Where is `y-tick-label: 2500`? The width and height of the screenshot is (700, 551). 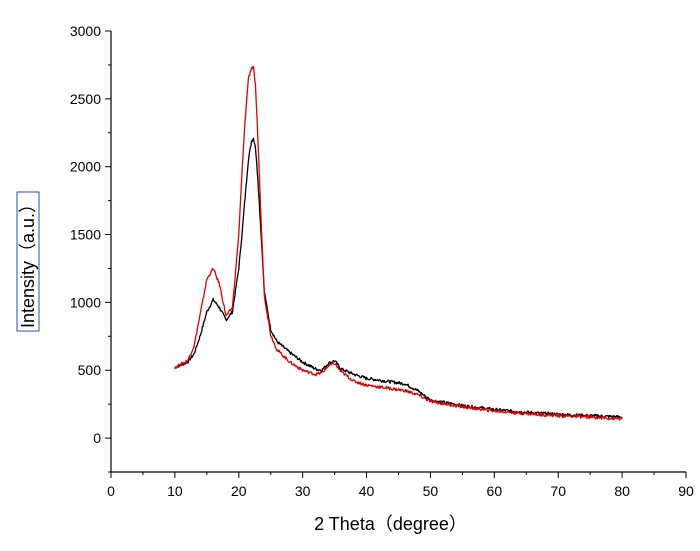 y-tick-label: 2500 is located at coordinates (85, 99).